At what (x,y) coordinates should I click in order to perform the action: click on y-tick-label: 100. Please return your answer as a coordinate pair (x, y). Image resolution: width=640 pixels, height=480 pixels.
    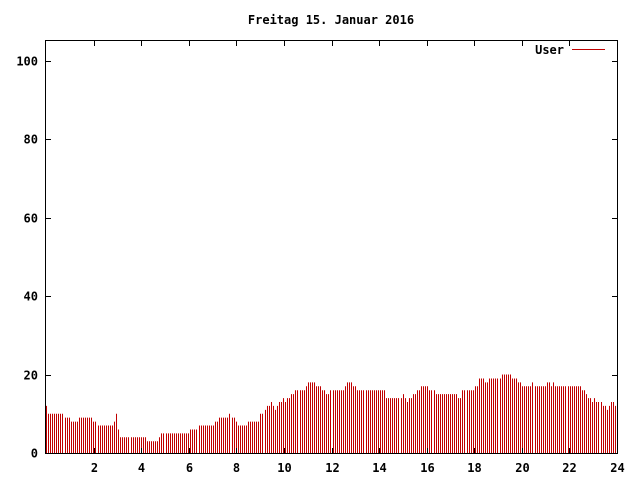
    Looking at the image, I should click on (27, 62).